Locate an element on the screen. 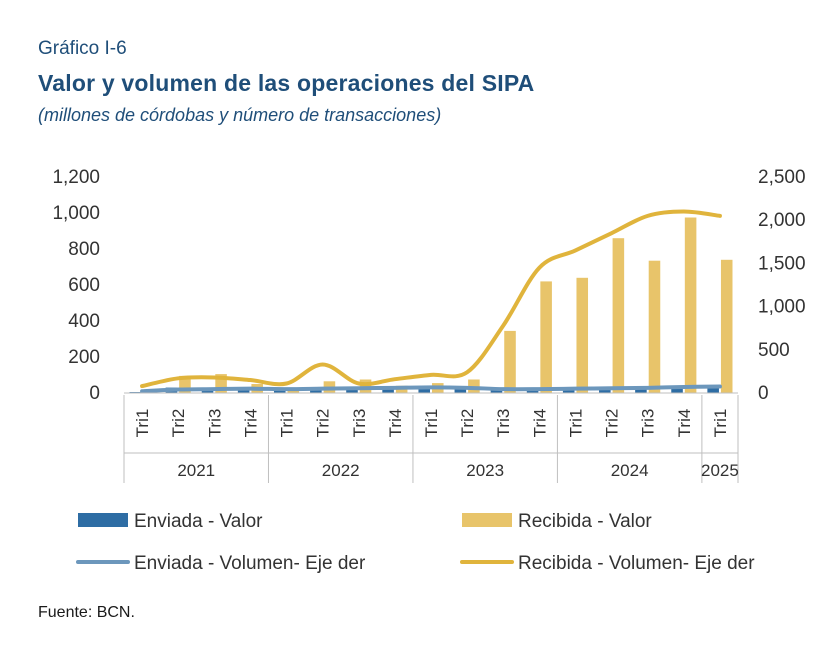 This screenshot has height=658, width=832. left-axis-tick-label: 1,000 is located at coordinates (76, 213).